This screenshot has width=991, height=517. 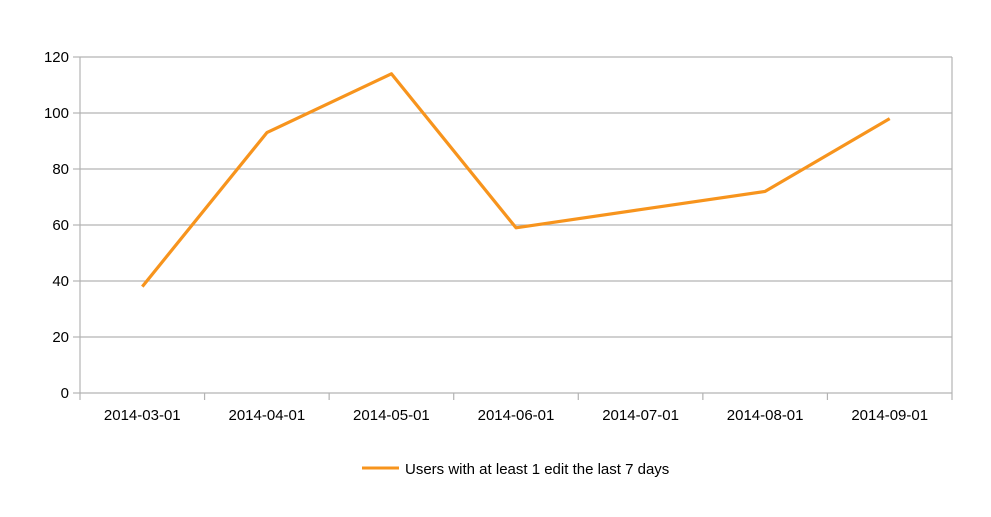 What do you see at coordinates (65, 393) in the screenshot?
I see `y-tick-label: 0` at bounding box center [65, 393].